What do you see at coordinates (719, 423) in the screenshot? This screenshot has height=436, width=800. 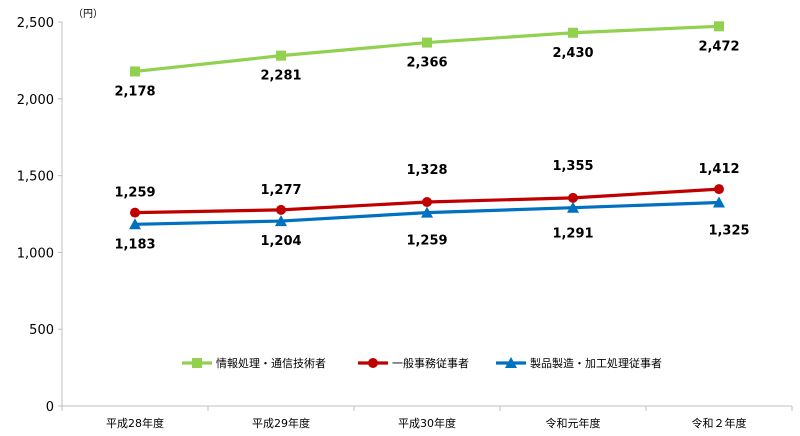 I see `x-tick-label: 令和２年度` at bounding box center [719, 423].